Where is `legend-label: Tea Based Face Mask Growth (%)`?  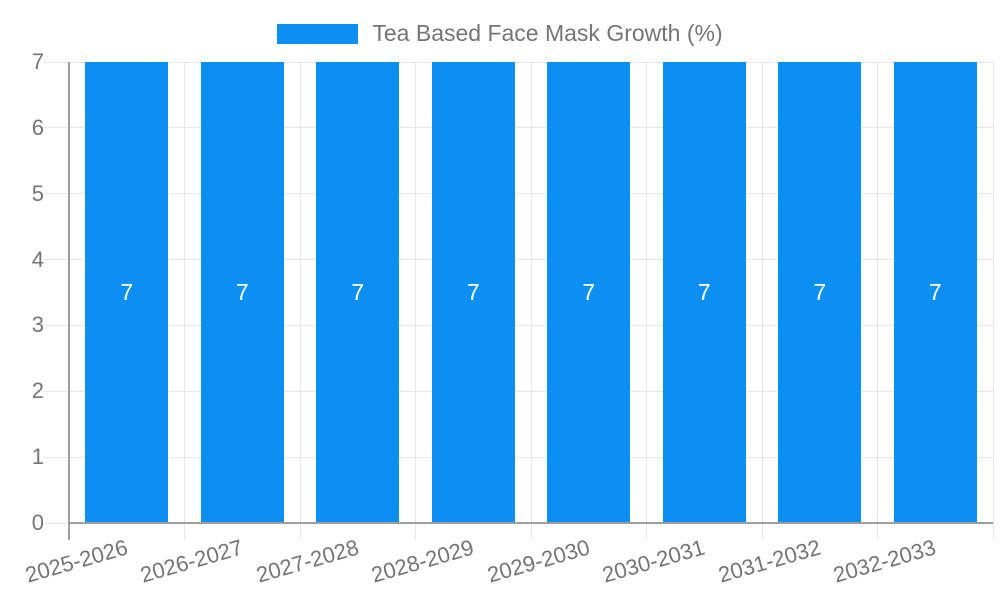 legend-label: Tea Based Face Mask Growth (%) is located at coordinates (547, 33).